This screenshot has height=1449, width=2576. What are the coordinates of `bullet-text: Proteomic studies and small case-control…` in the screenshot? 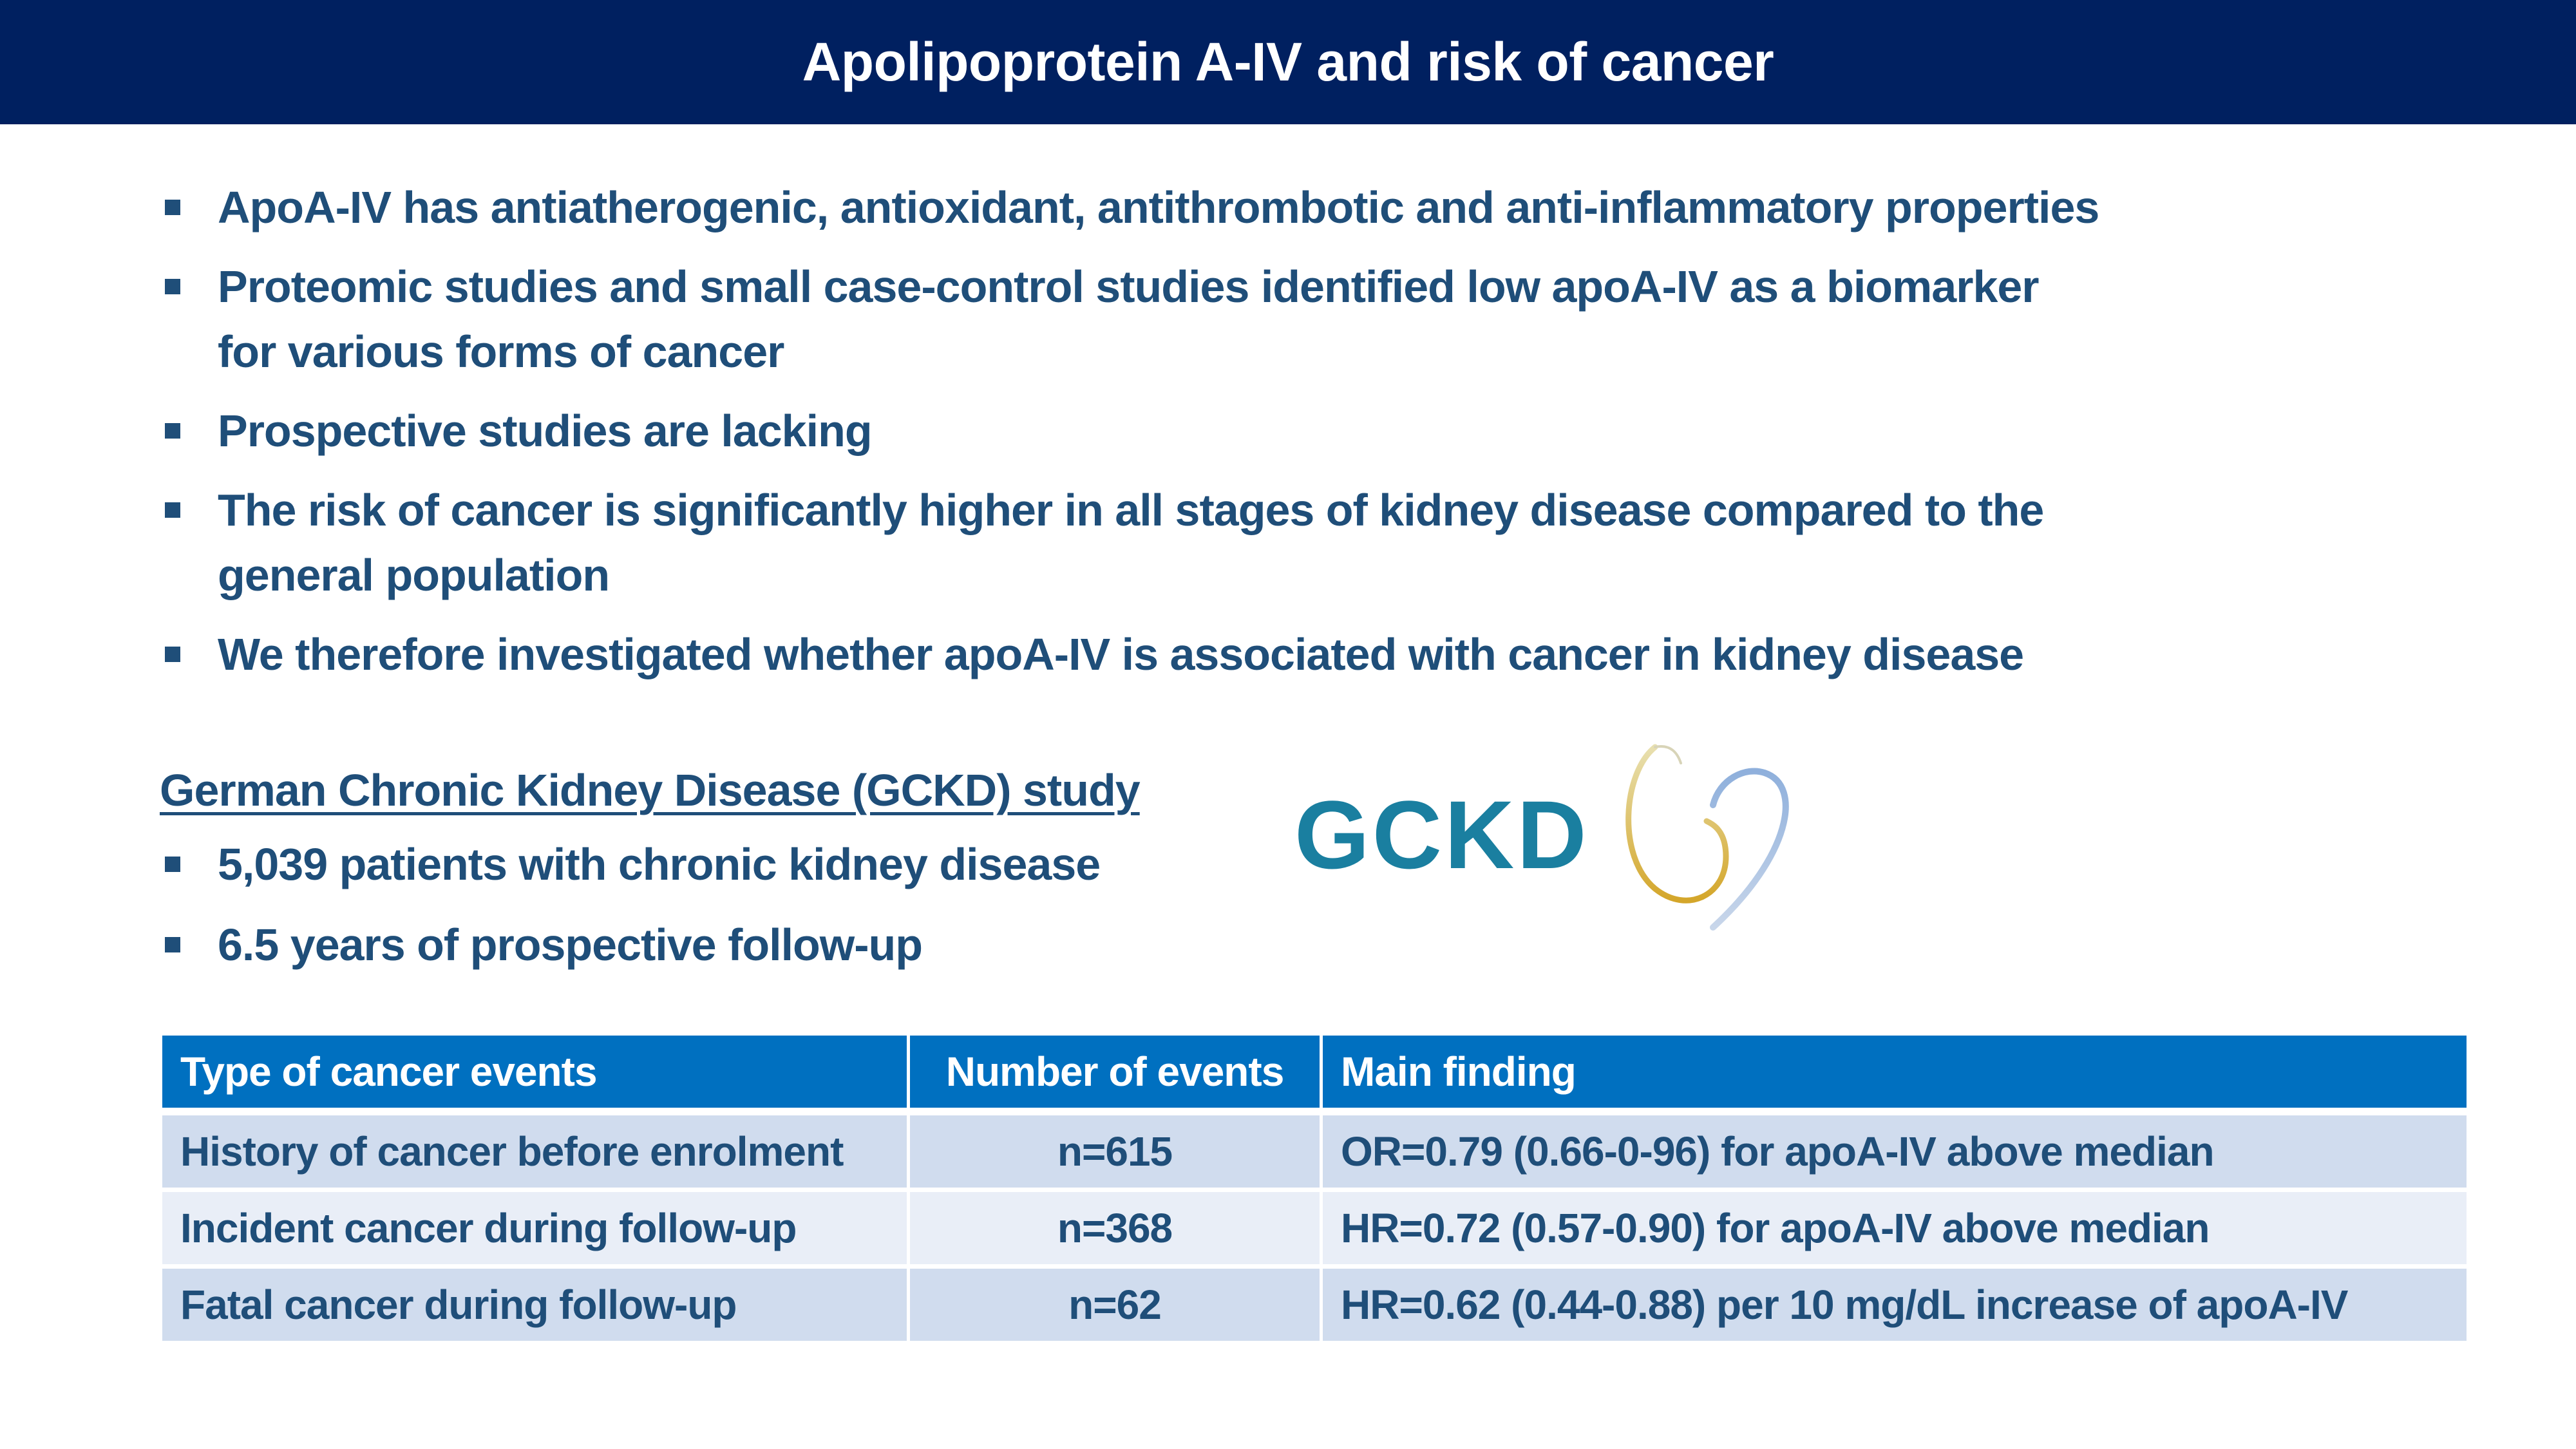 It's located at (1129, 286).